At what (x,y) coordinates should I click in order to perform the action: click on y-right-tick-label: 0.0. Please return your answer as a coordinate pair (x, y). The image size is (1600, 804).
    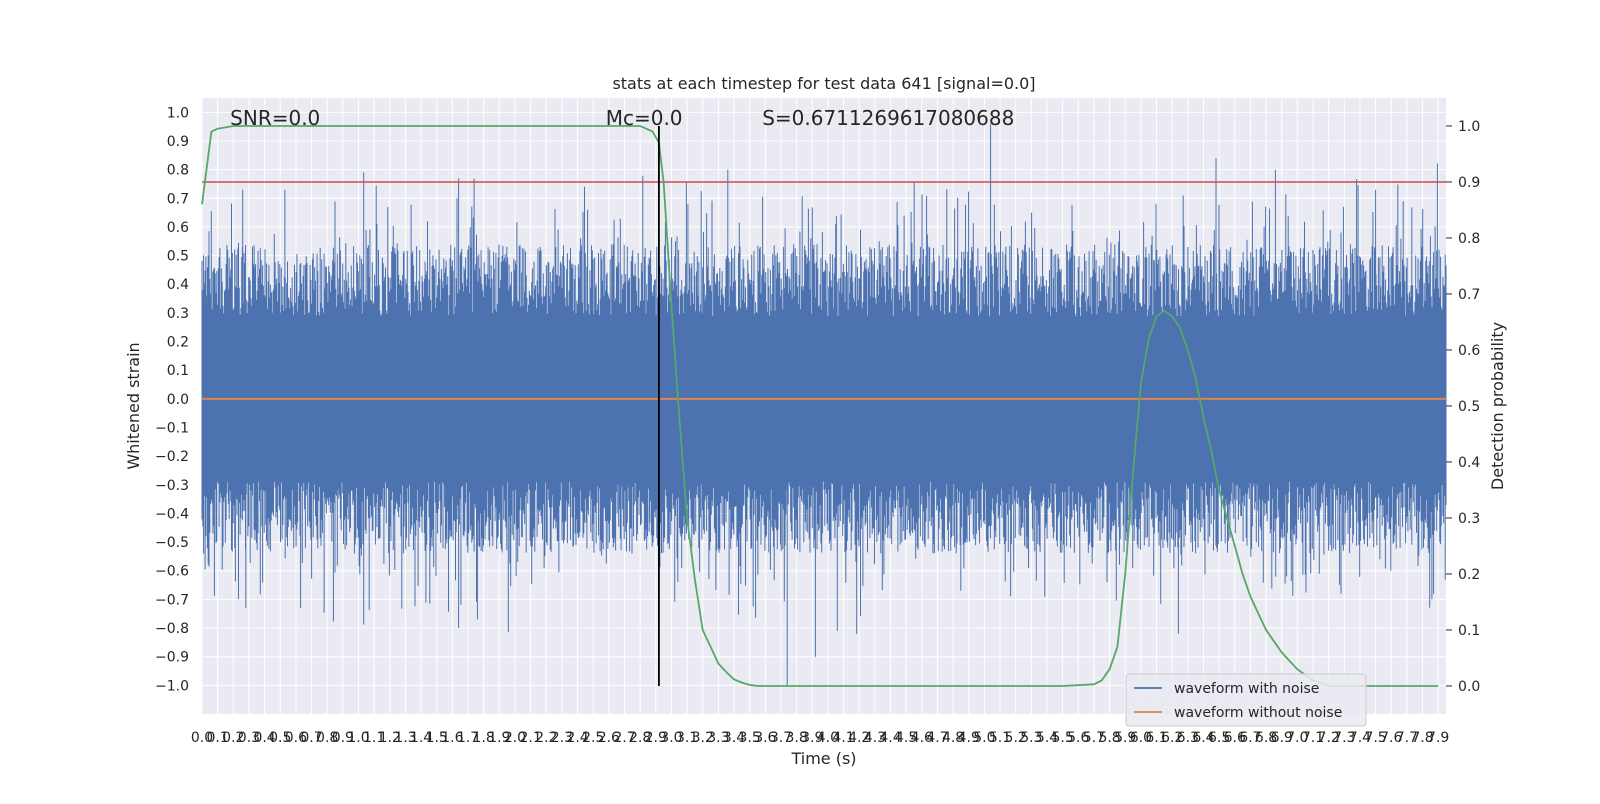
    Looking at the image, I should click on (1469, 687).